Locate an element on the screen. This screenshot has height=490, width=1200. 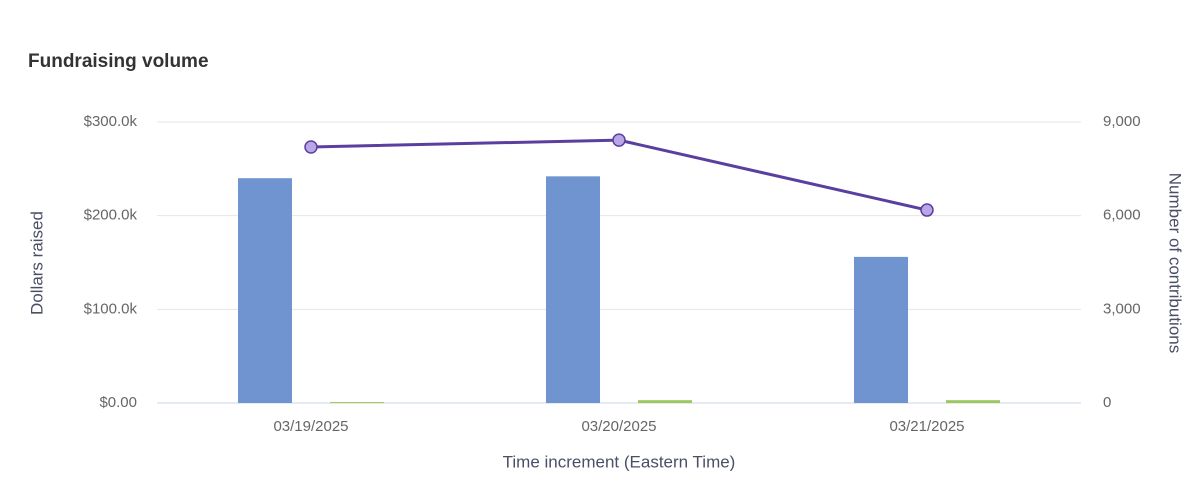
x-tick-label: 03/20/2025 is located at coordinates (618, 426).